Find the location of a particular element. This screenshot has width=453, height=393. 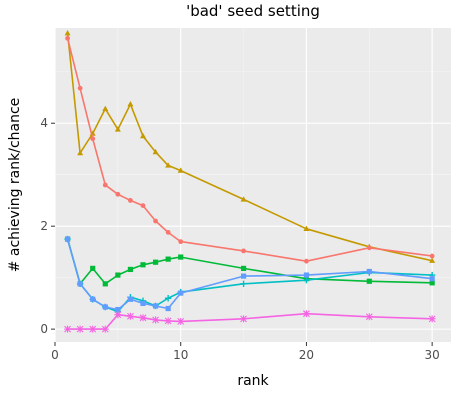

y-axis-title: # achieving rank/chance is located at coordinates (15, 185).